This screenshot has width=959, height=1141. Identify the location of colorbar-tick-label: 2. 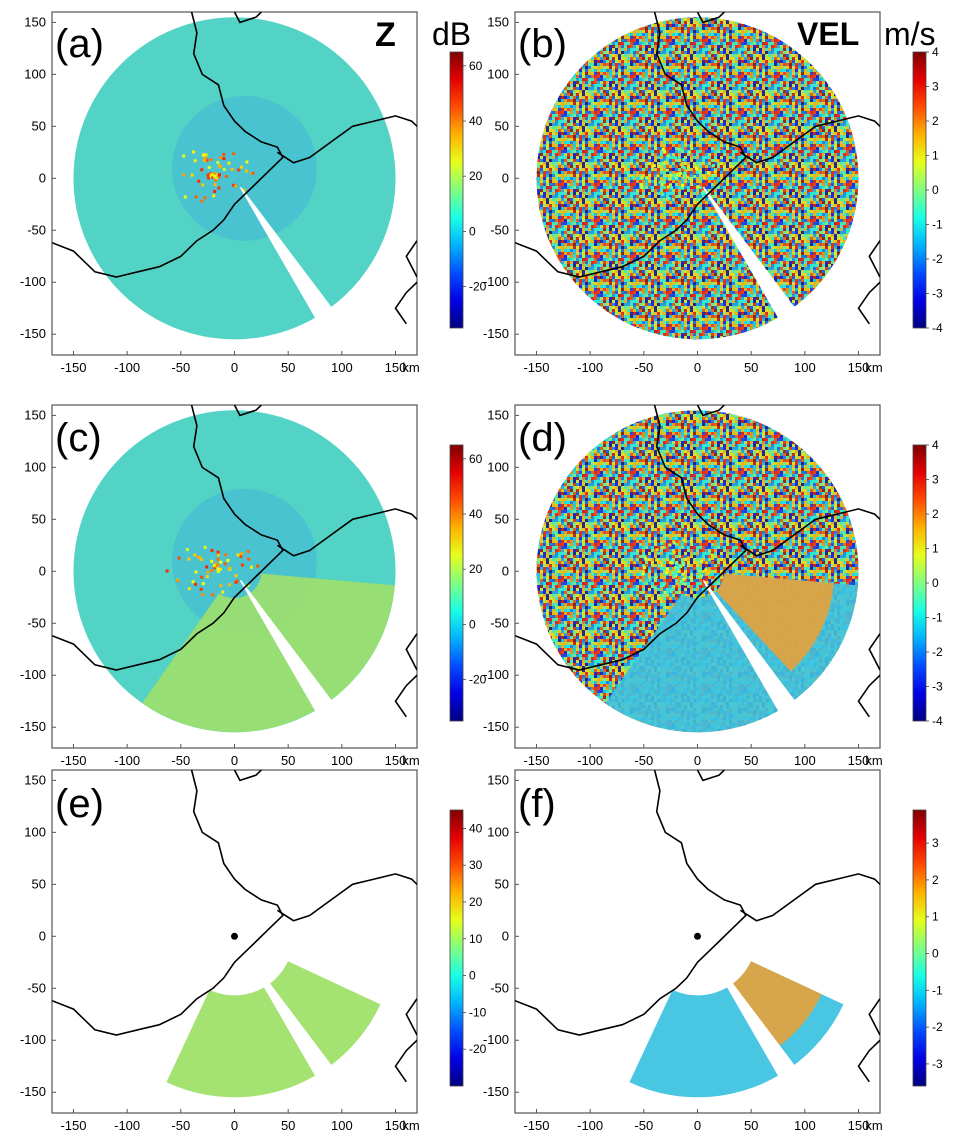
(935, 880).